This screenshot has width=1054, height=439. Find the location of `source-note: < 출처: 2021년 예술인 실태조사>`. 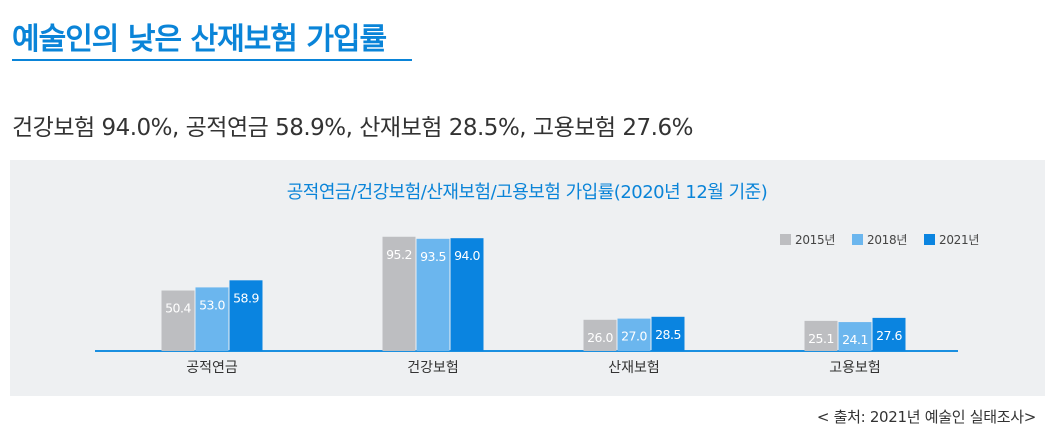

source-note: < 출처: 2021년 예술인 실태조사> is located at coordinates (926, 417).